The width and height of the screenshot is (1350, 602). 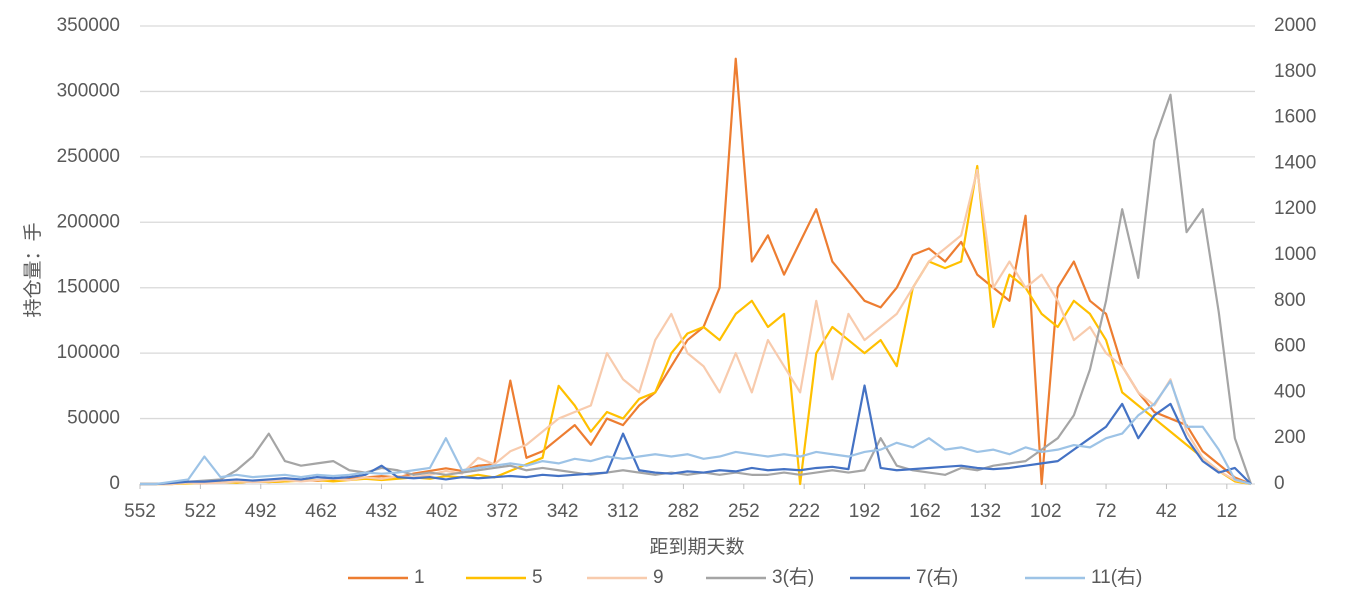 What do you see at coordinates (1290, 346) in the screenshot?
I see `y2-tick-label: 600` at bounding box center [1290, 346].